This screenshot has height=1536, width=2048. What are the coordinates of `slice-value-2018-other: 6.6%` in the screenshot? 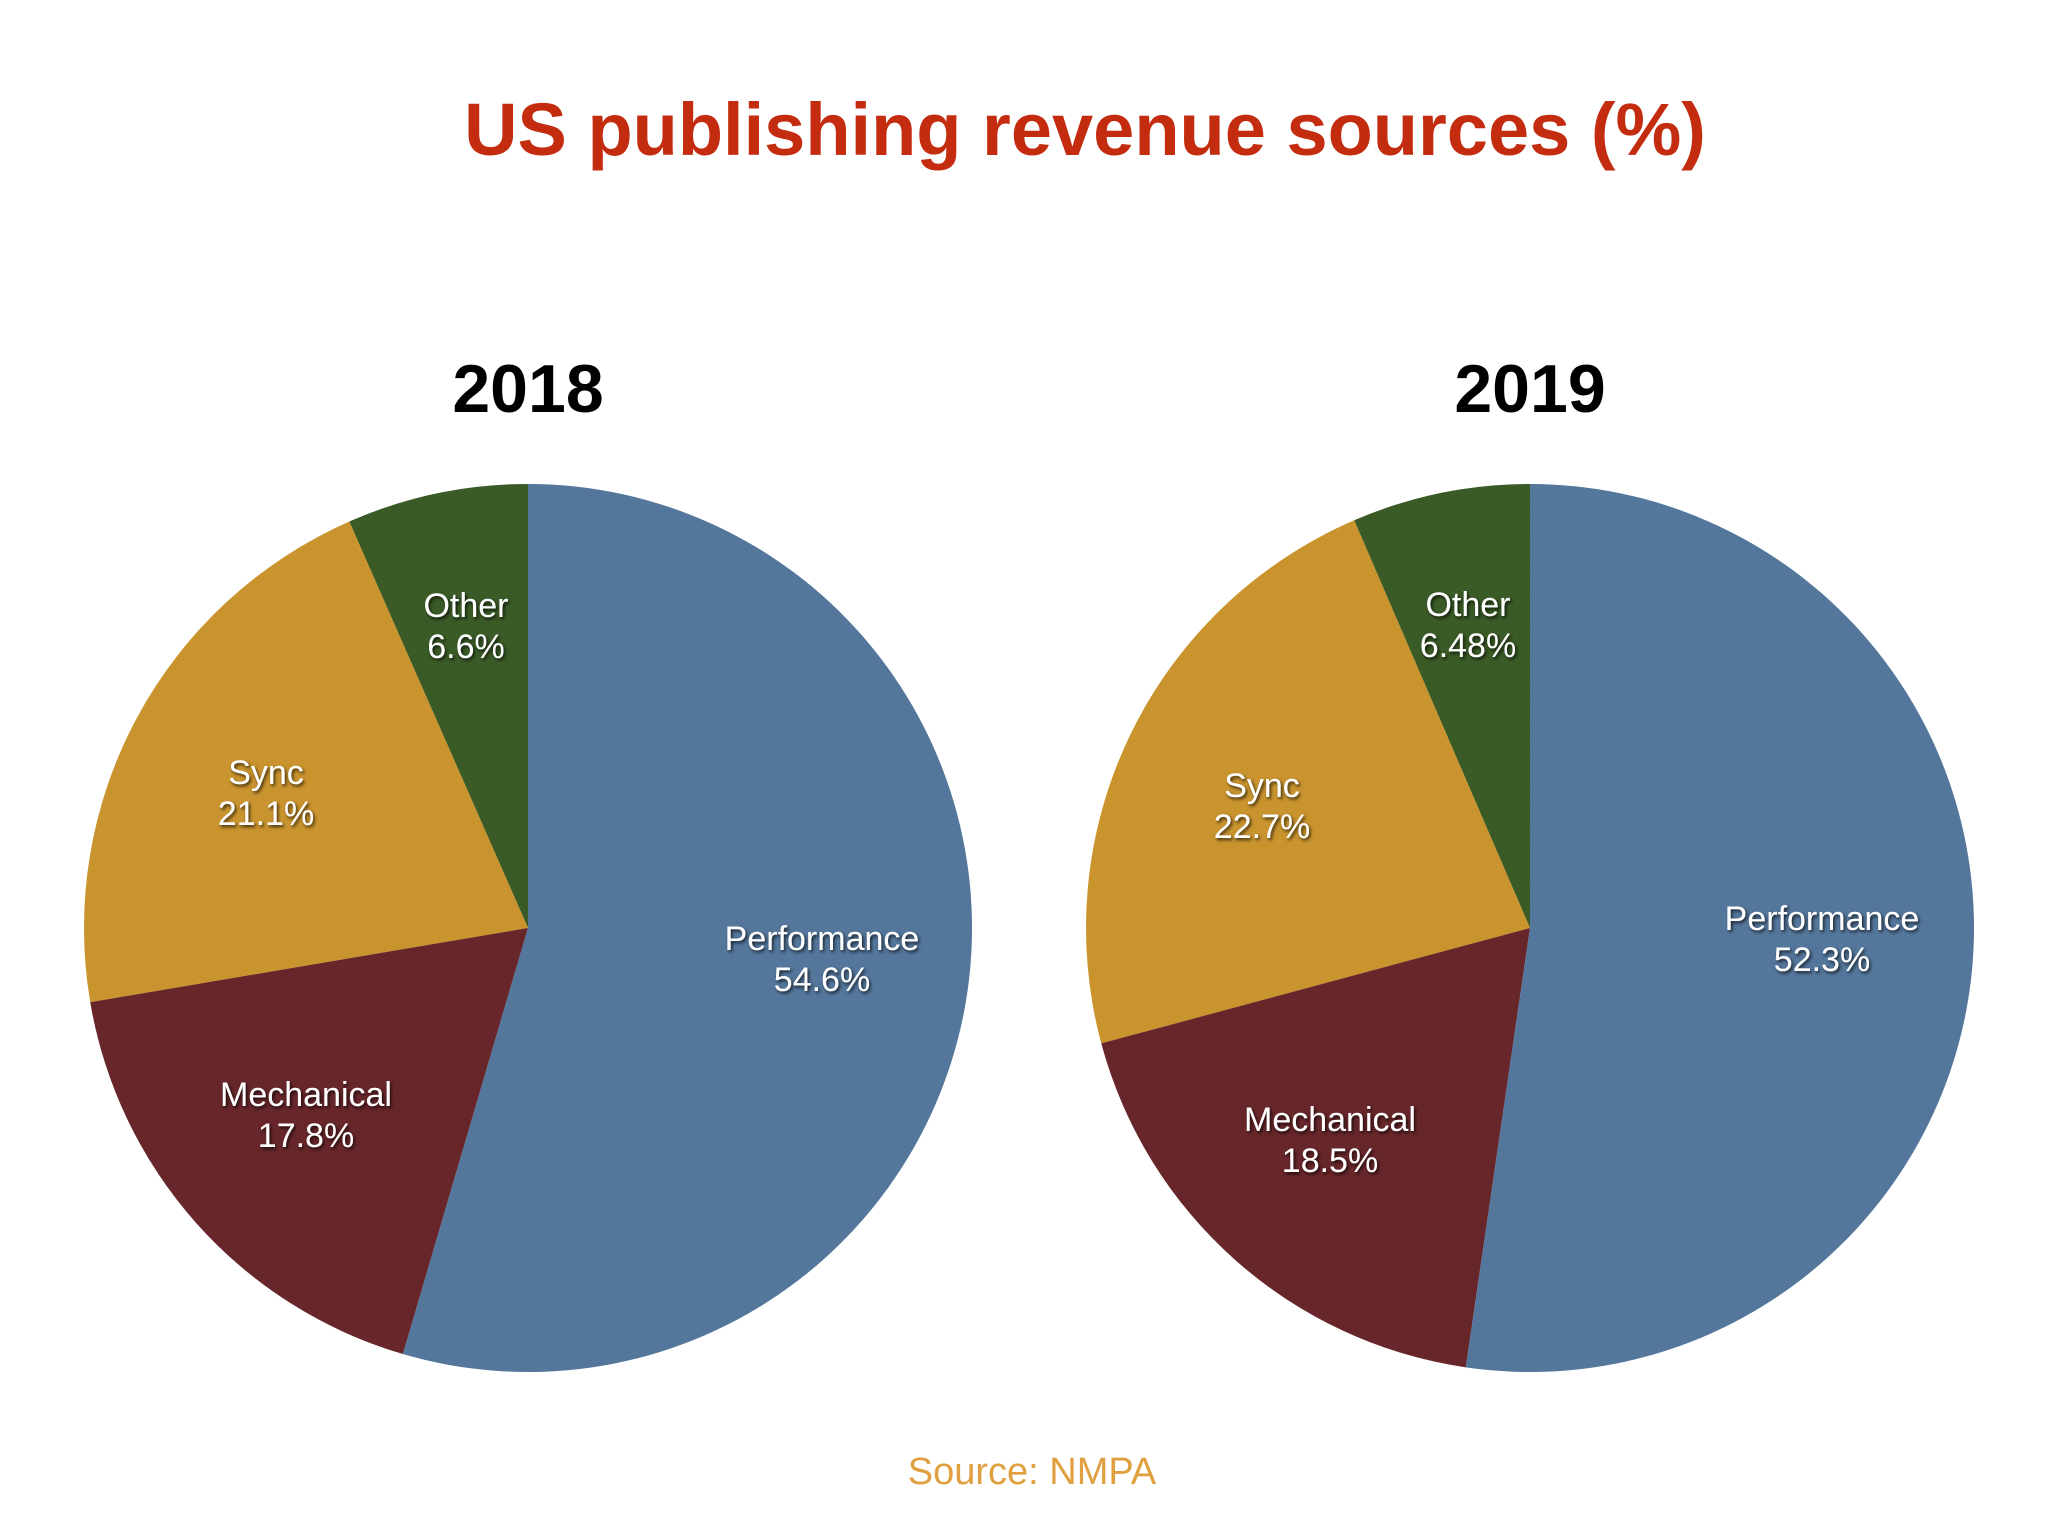 It's located at (466, 647).